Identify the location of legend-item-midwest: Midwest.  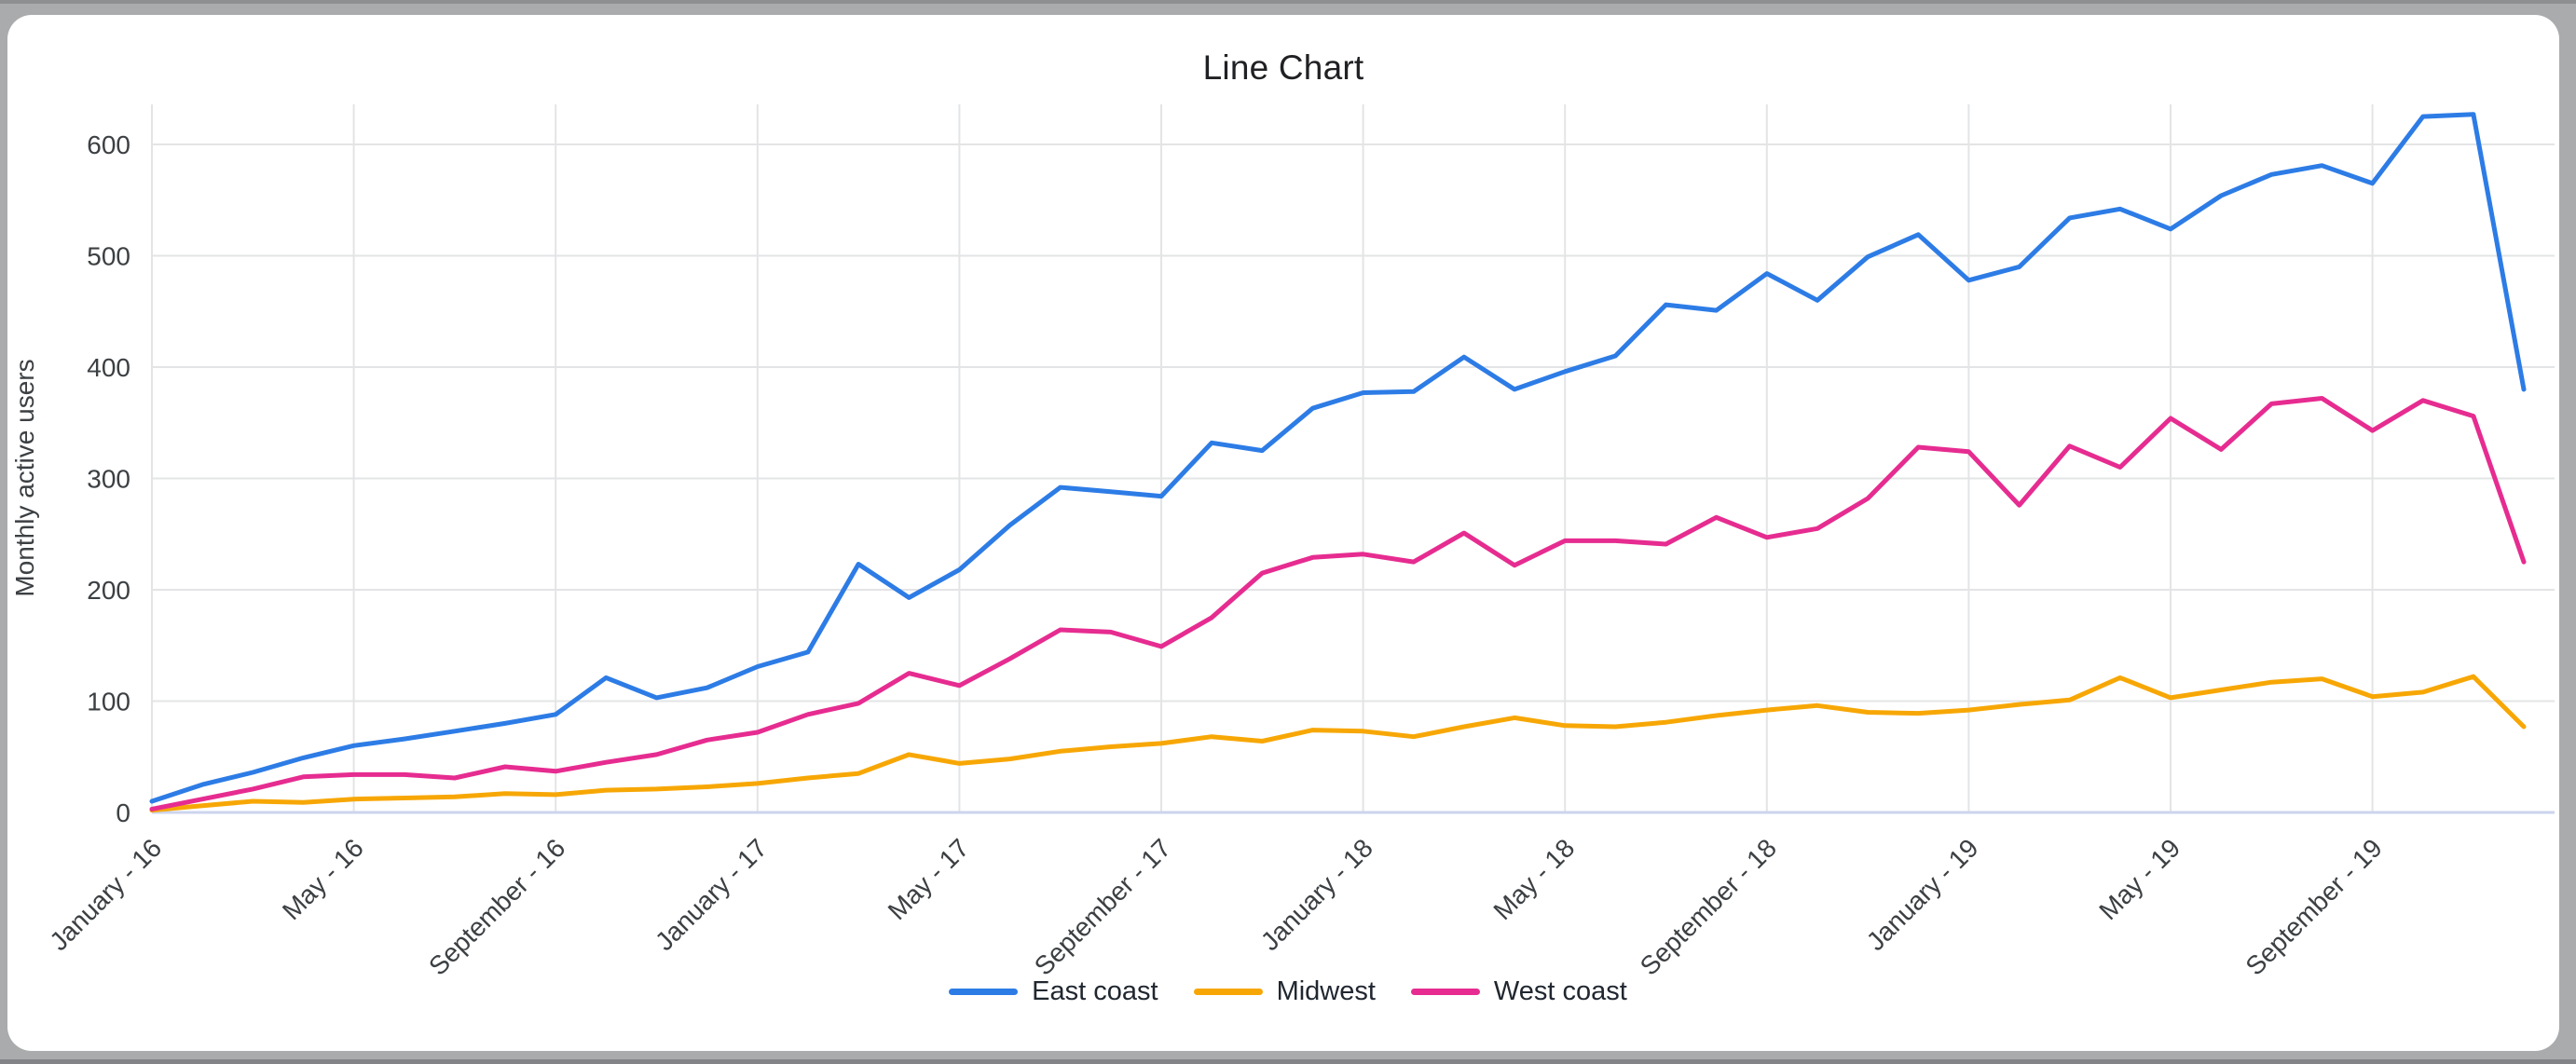
(1284, 992).